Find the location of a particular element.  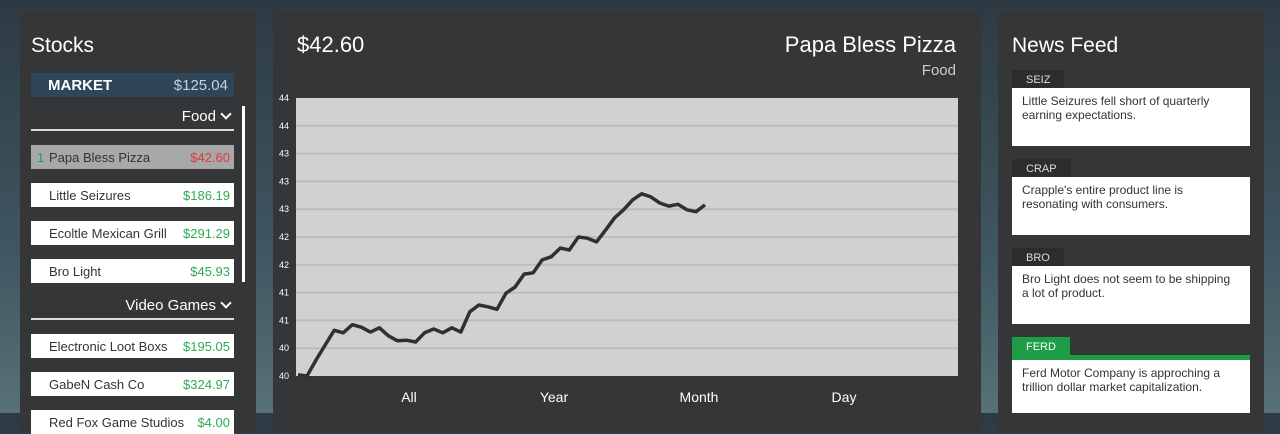

category-label: Food is located at coordinates (199, 116).